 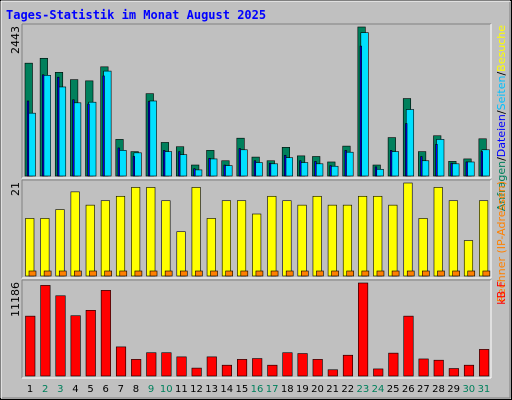 What do you see at coordinates (501, 186) in the screenshot?
I see `side-label-part: Anfragen` at bounding box center [501, 186].